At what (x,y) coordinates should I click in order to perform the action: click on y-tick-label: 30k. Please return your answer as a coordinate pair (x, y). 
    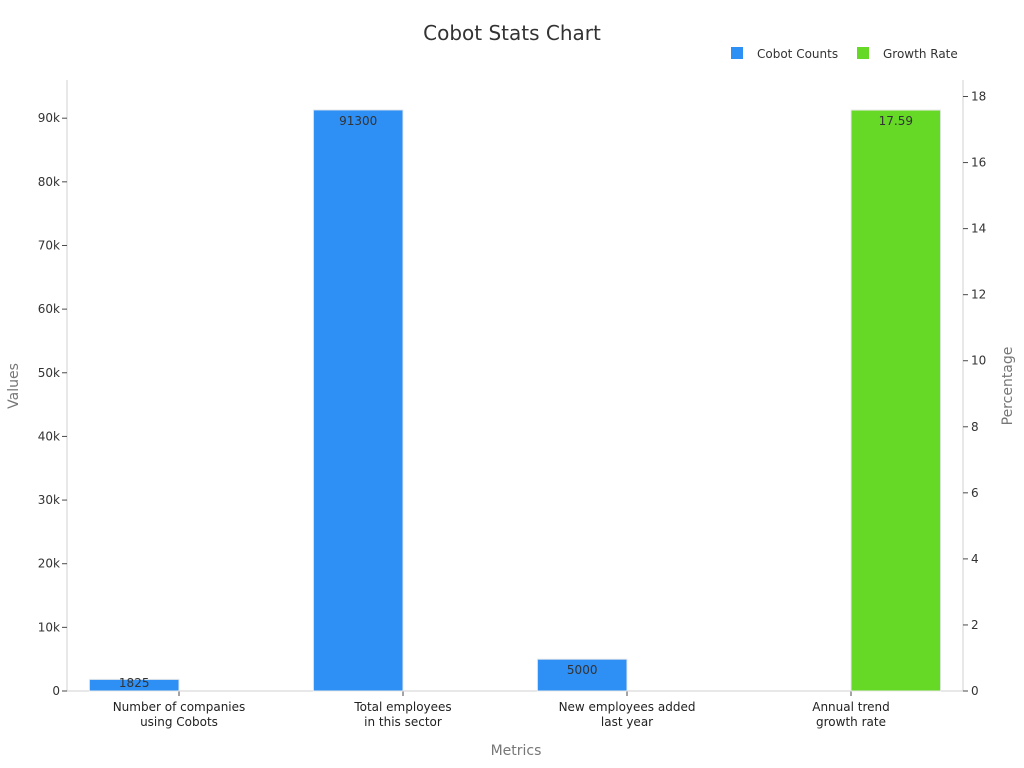
    Looking at the image, I should click on (49, 500).